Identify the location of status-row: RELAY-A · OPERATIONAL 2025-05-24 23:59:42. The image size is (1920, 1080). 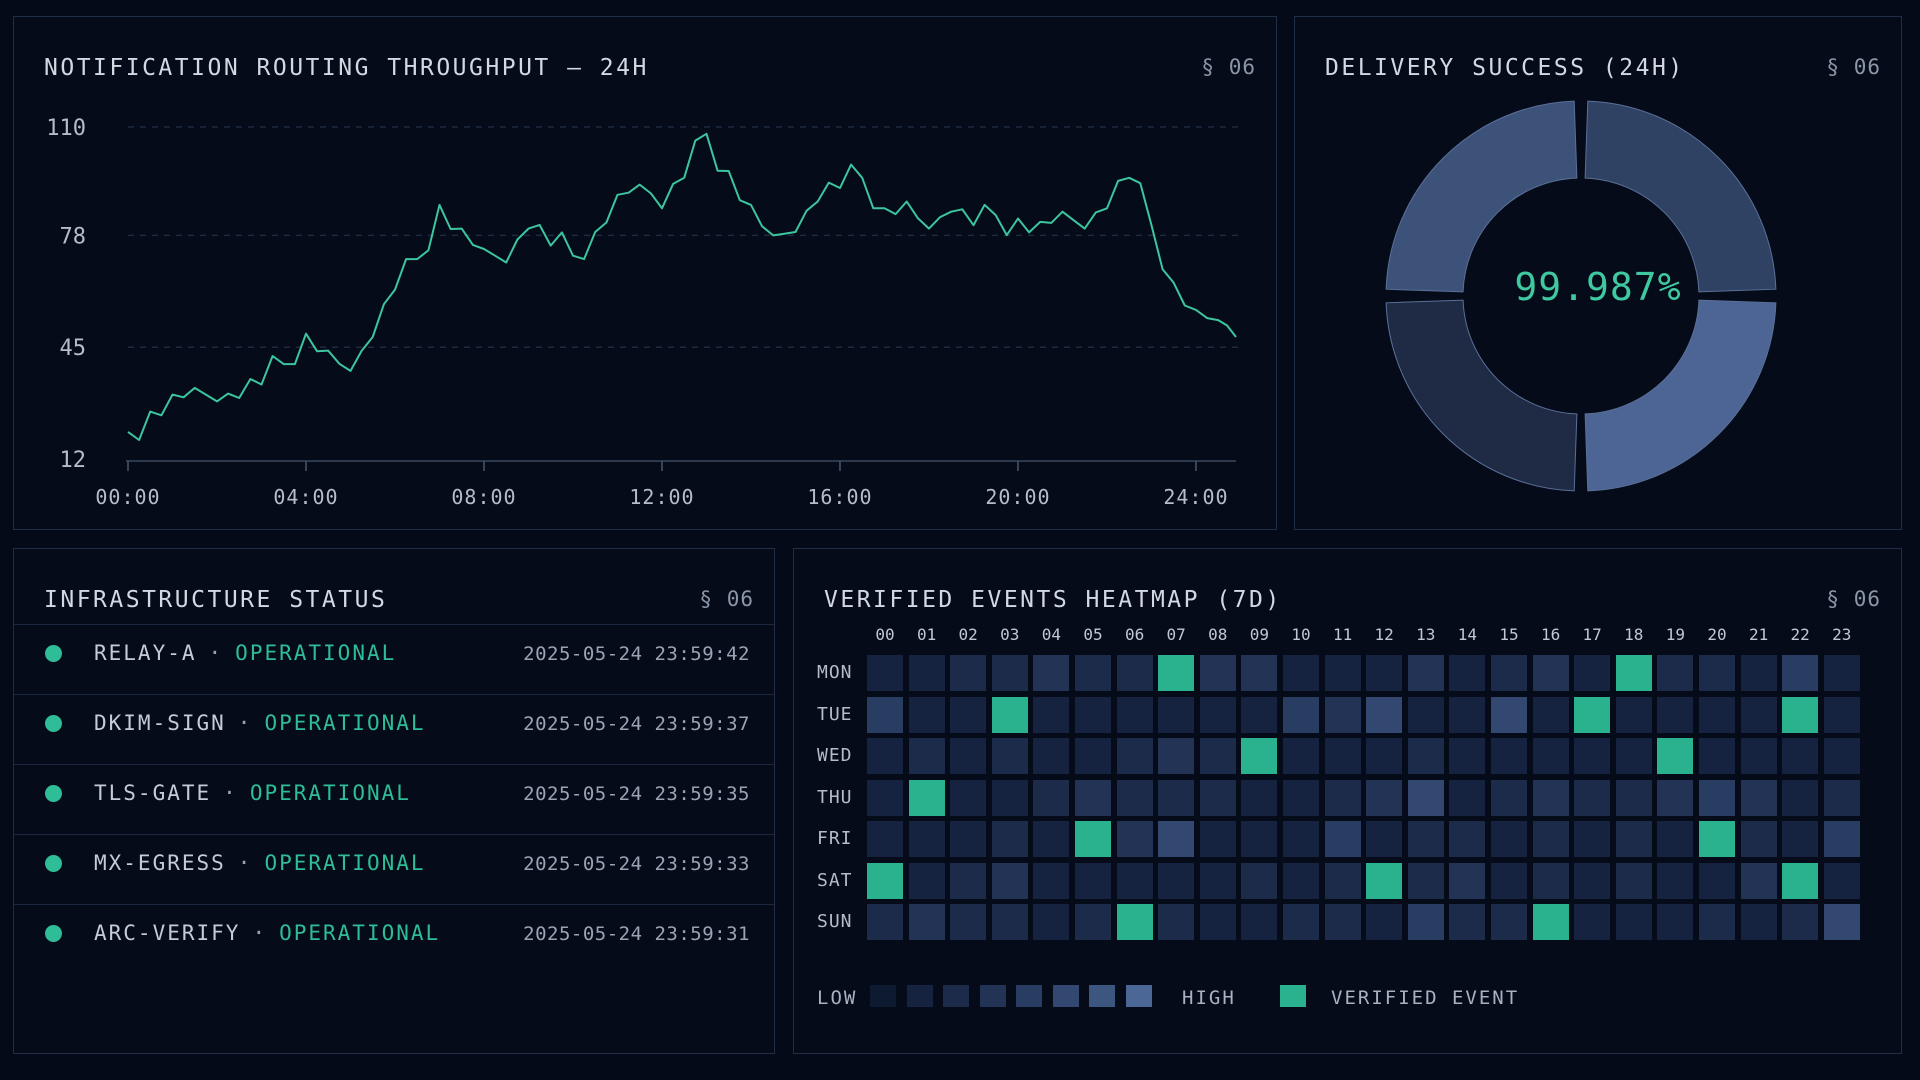
(394, 659).